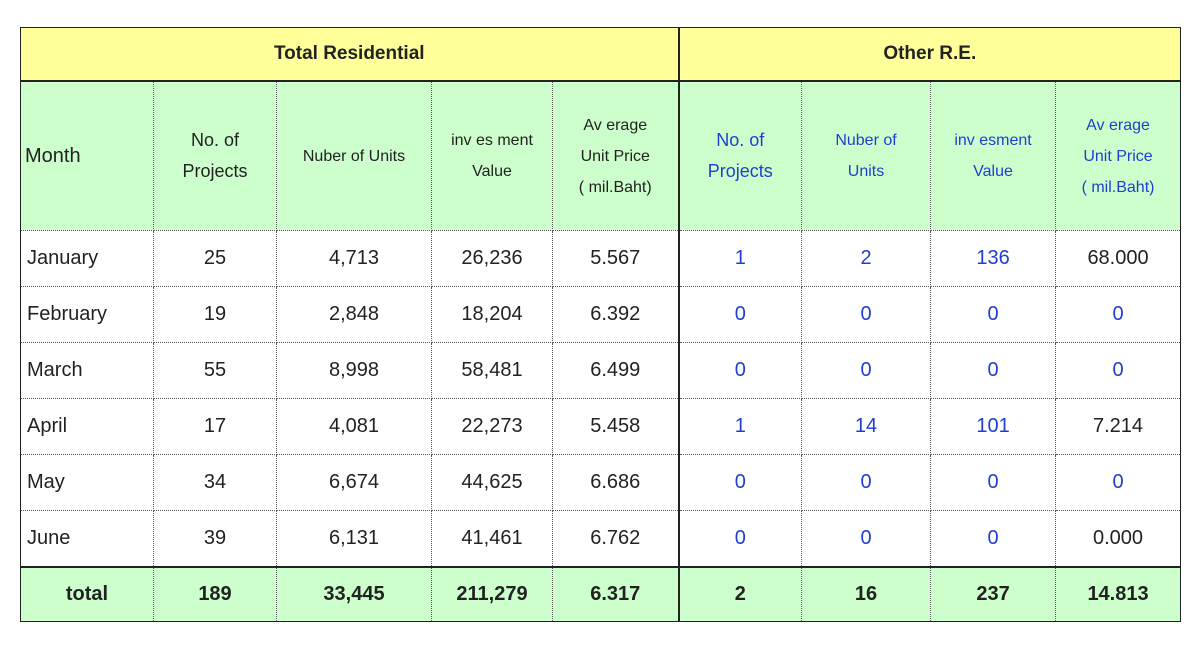 The image size is (1200, 648). Describe the element at coordinates (615, 155) in the screenshot. I see `header-average-unit-price: Av erage Unit Price( mil.Baht)` at that location.